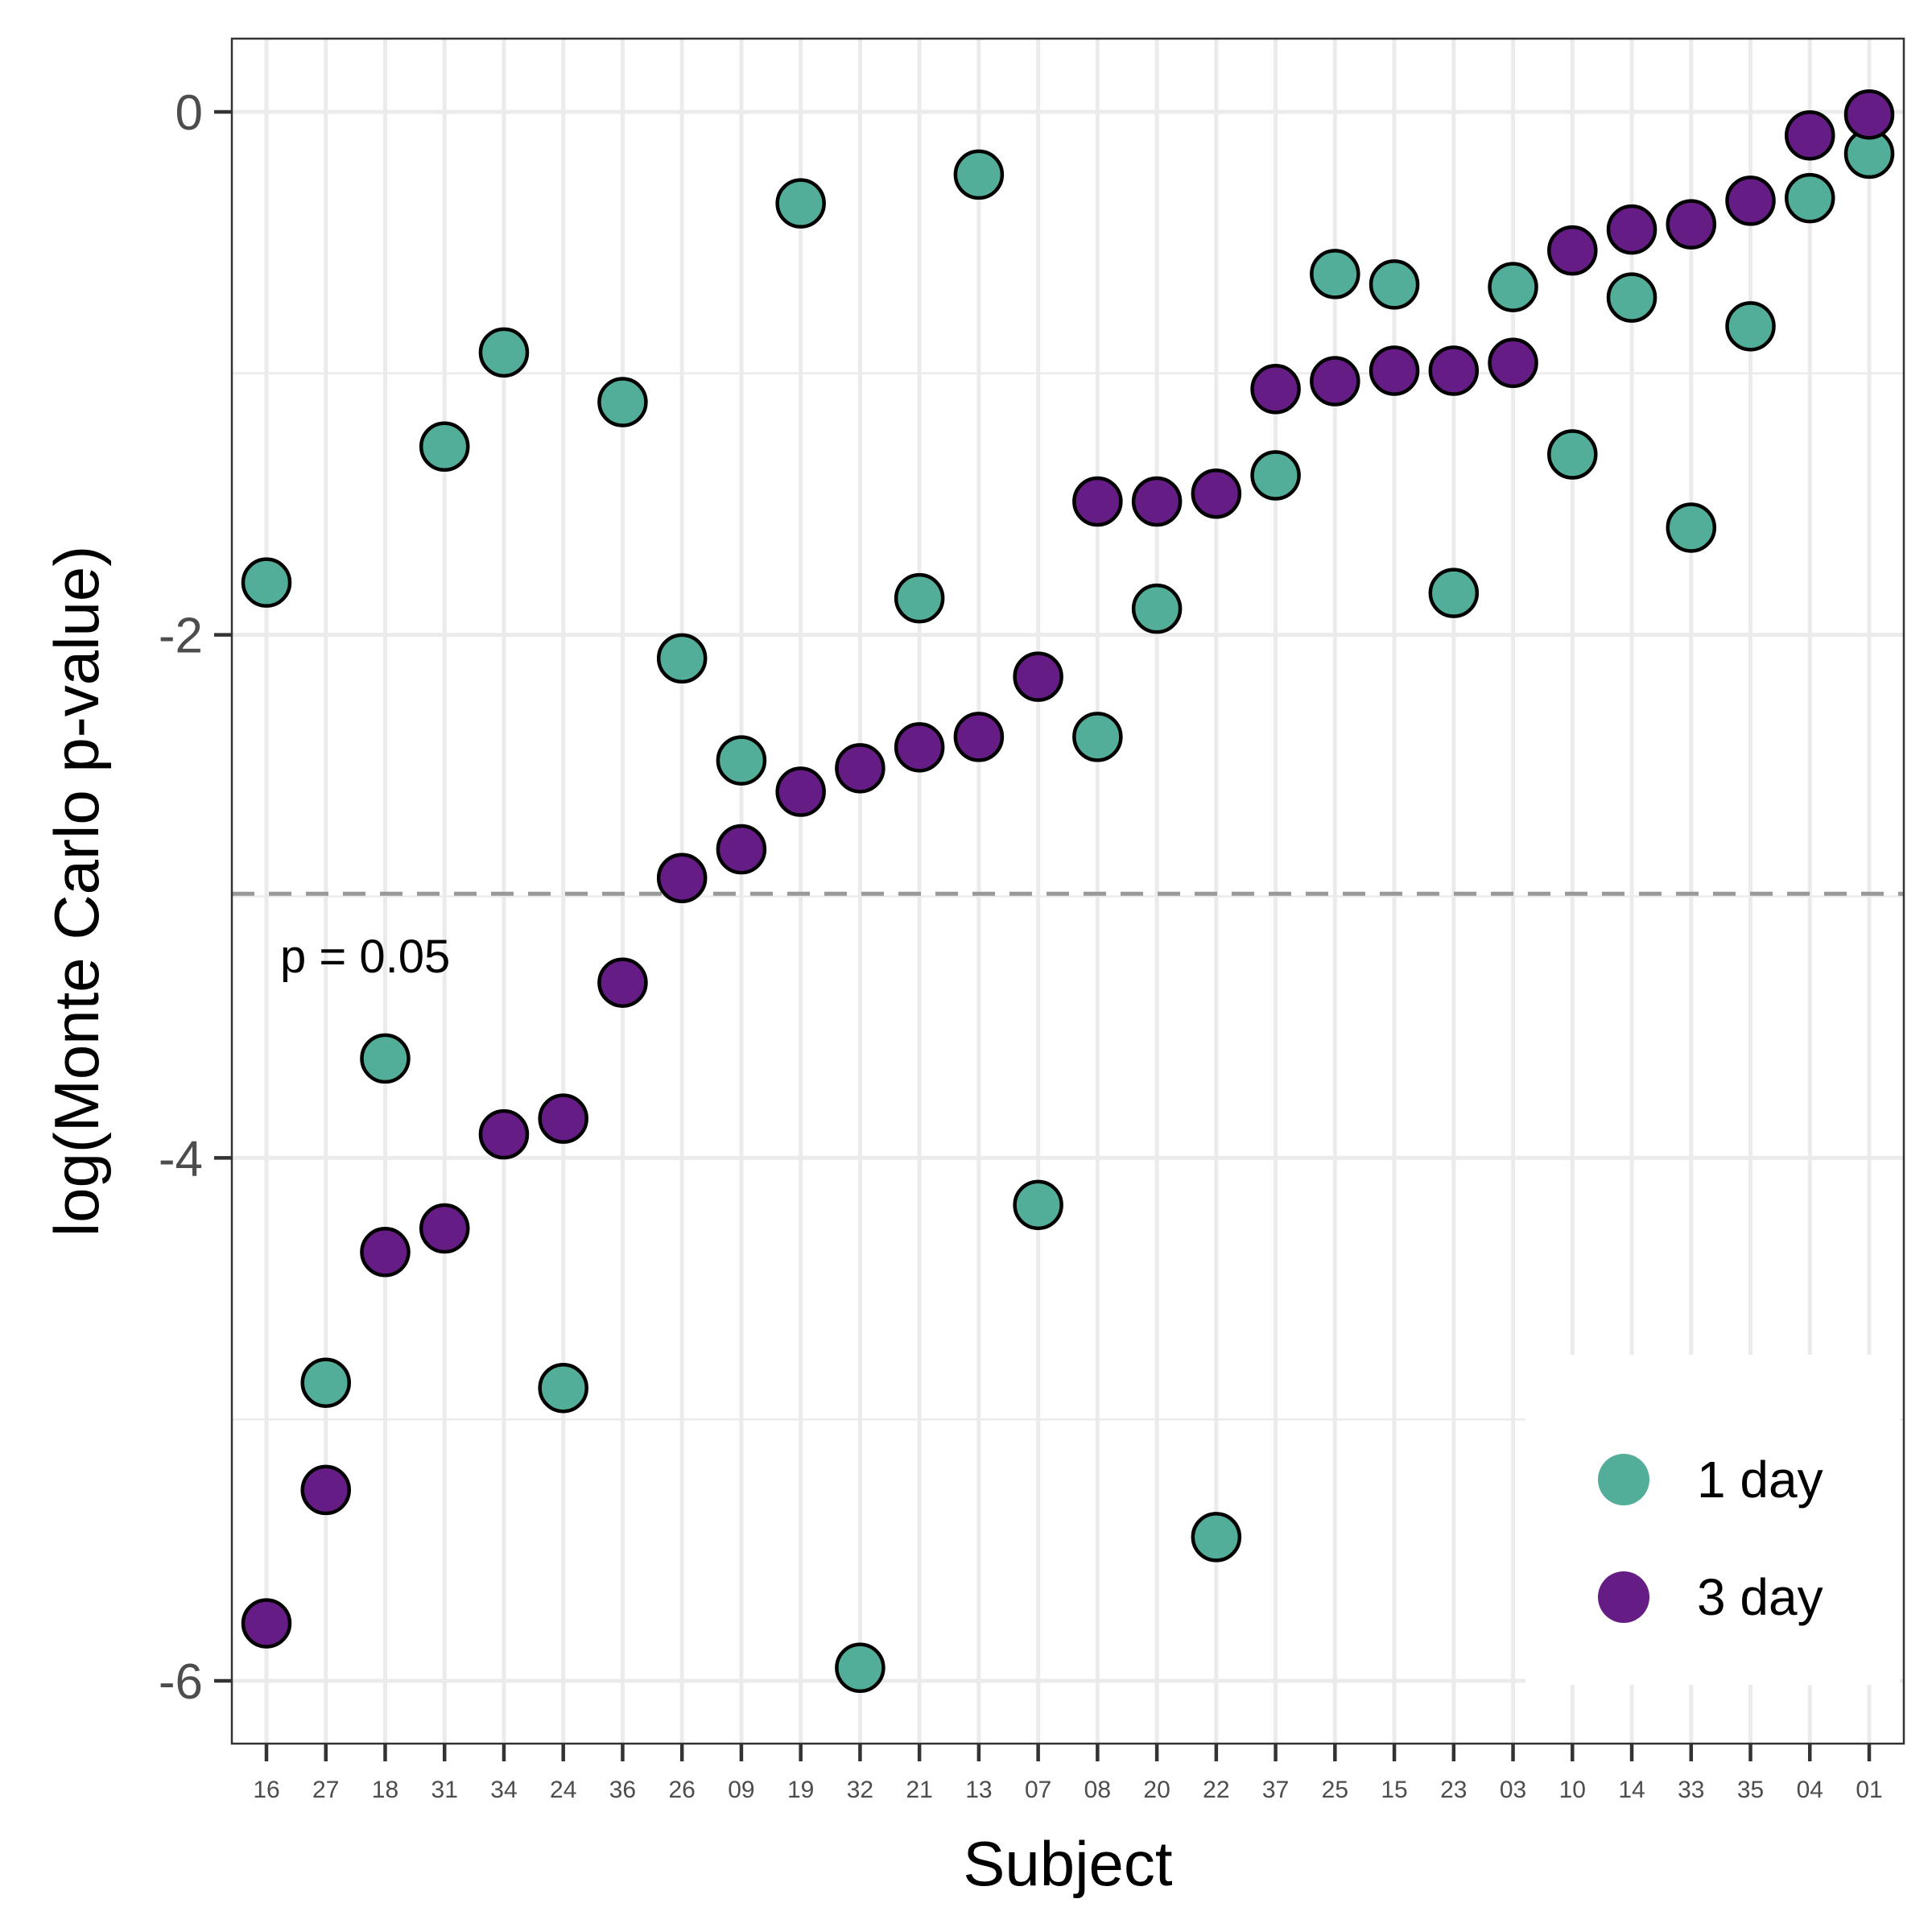 The width and height of the screenshot is (1932, 1932). I want to click on legend-background, so click(1712, 1520).